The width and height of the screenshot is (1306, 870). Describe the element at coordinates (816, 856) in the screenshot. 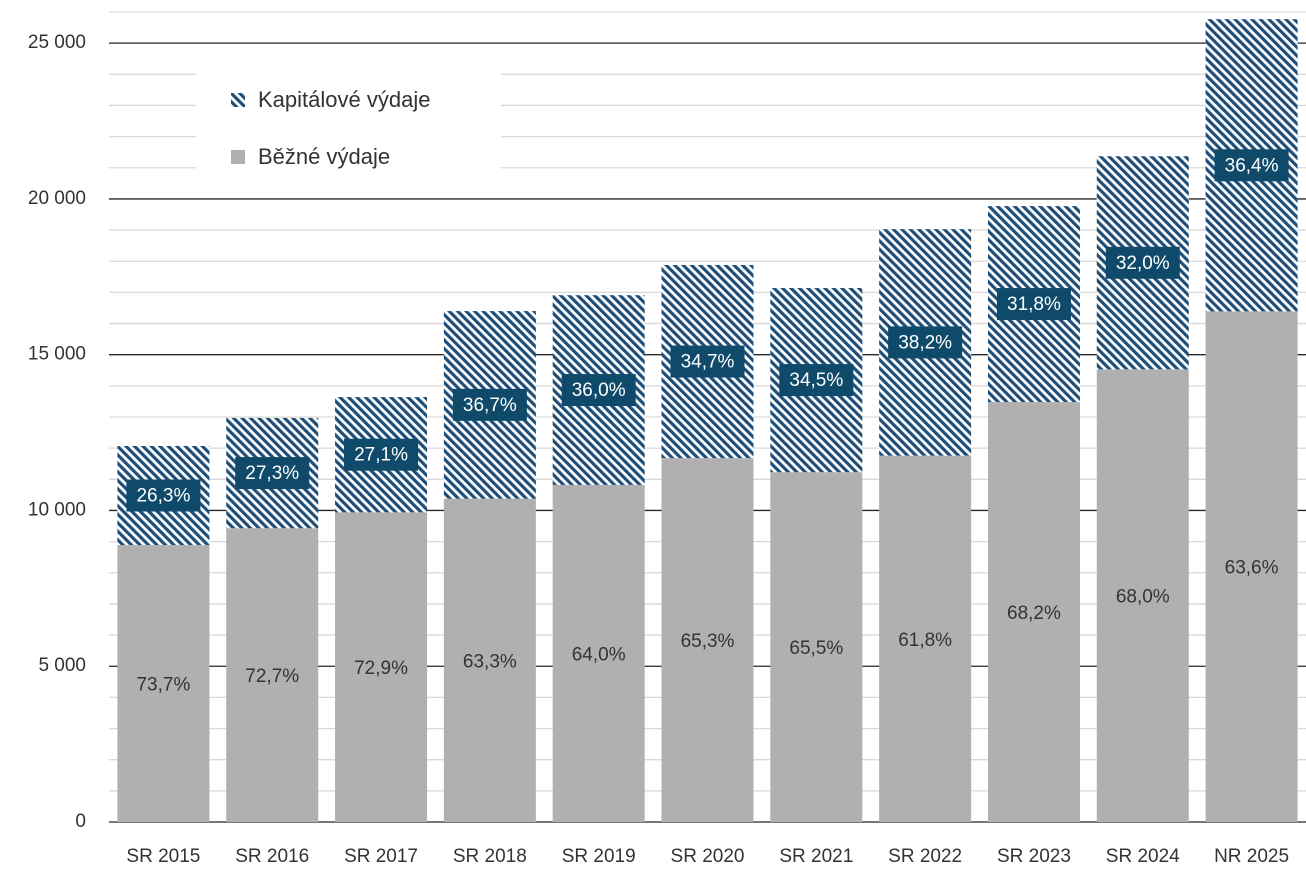

I see `x-tick-label: SR 2021` at that location.